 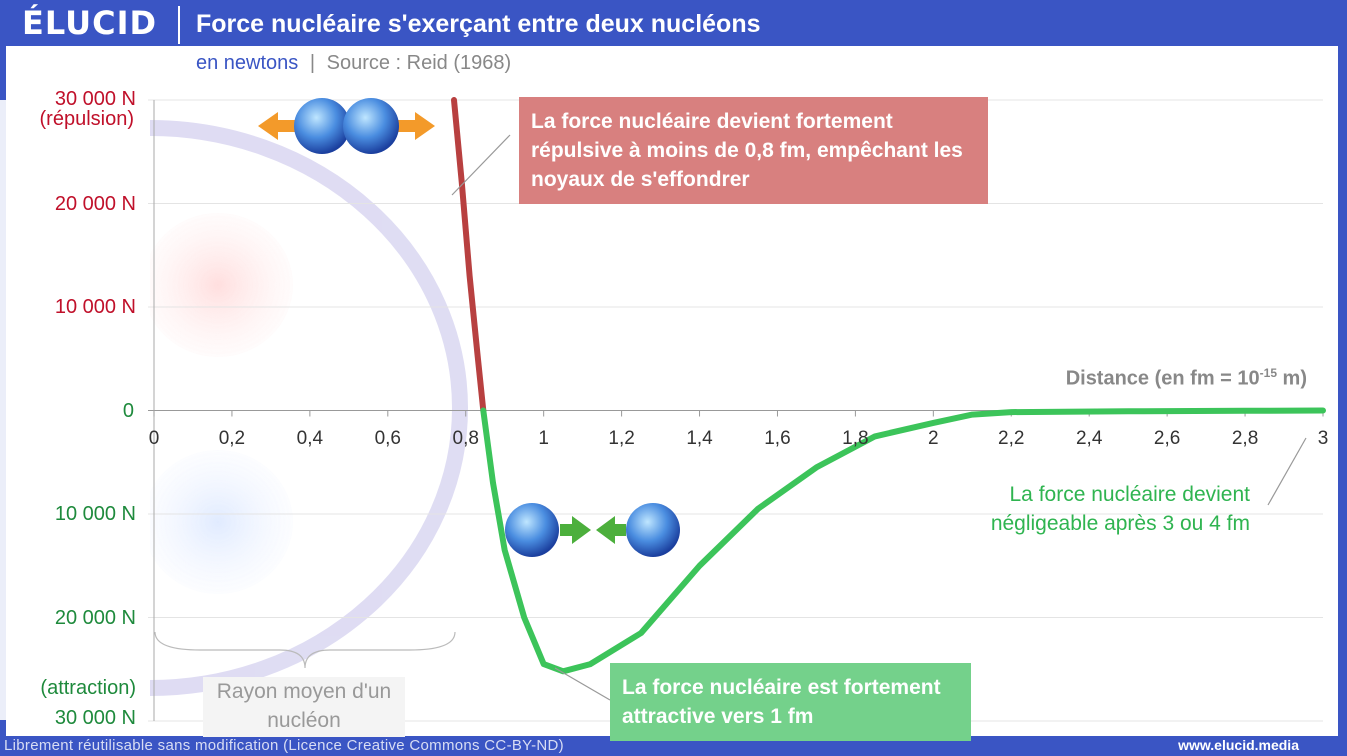 What do you see at coordinates (1245, 438) in the screenshot?
I see `x-tick-label: 2,8` at bounding box center [1245, 438].